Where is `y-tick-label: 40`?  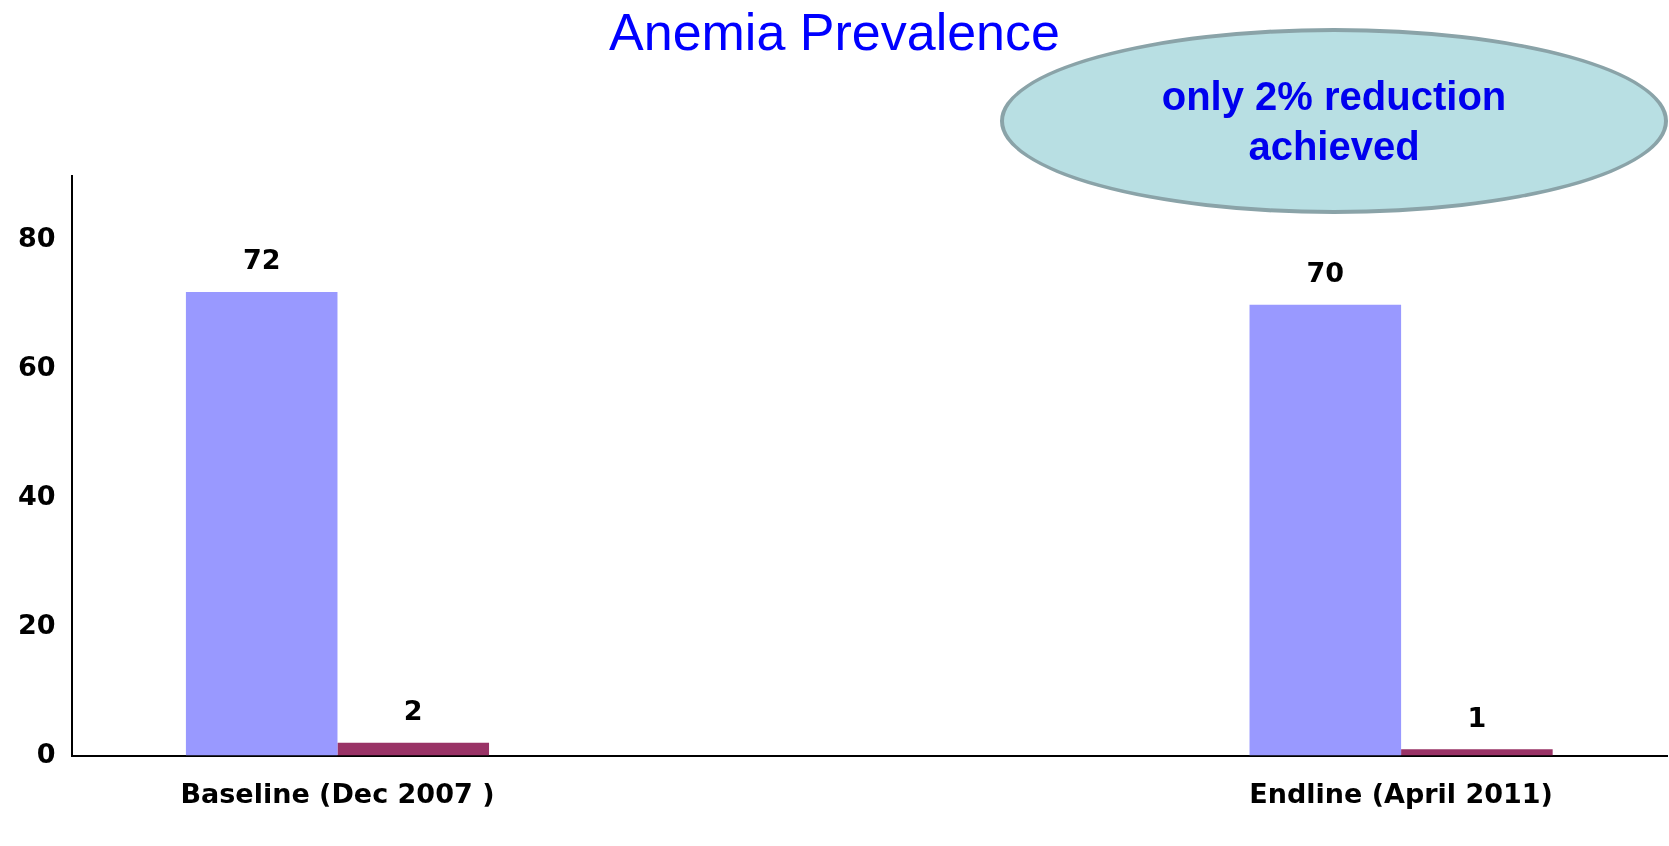
y-tick-label: 40 is located at coordinates (37, 496).